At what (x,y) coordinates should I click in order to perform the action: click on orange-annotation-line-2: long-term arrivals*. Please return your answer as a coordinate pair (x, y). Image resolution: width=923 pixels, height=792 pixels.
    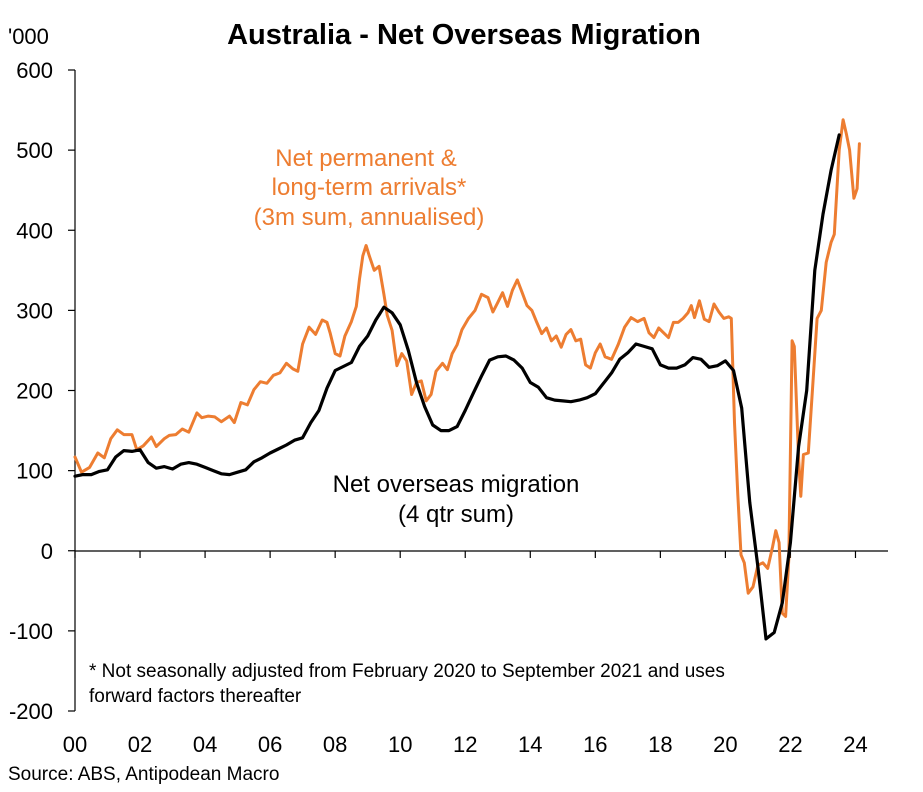
    Looking at the image, I should click on (369, 187).